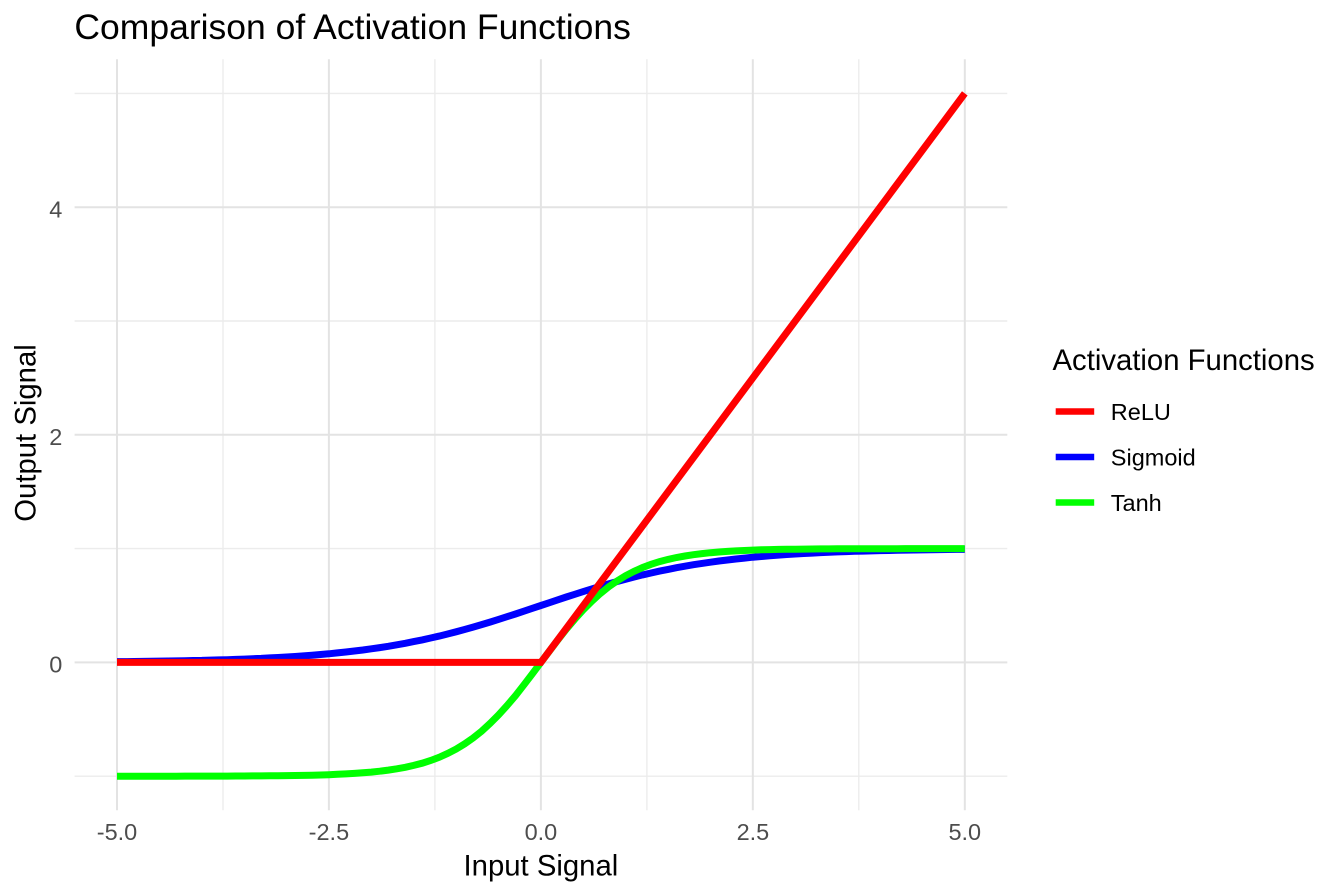 The height and width of the screenshot is (895, 1344). I want to click on svg-text: -5.0, so click(117, 832).